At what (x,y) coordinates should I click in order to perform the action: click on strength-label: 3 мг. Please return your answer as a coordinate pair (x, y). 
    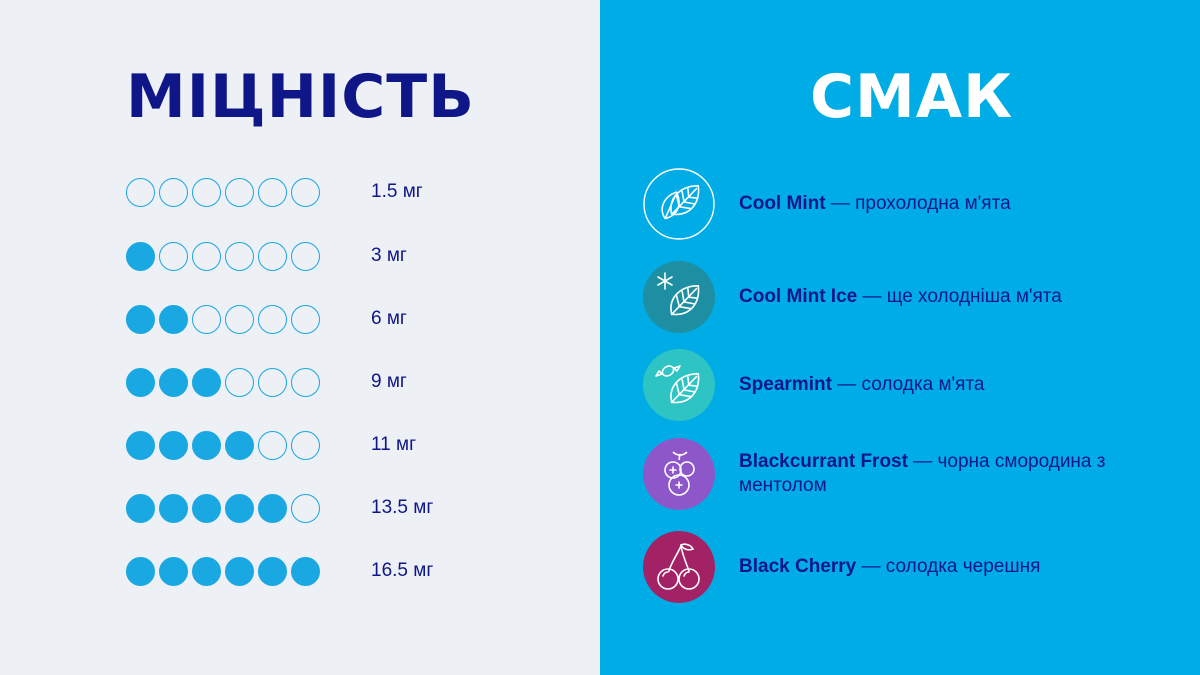
    Looking at the image, I should click on (389, 255).